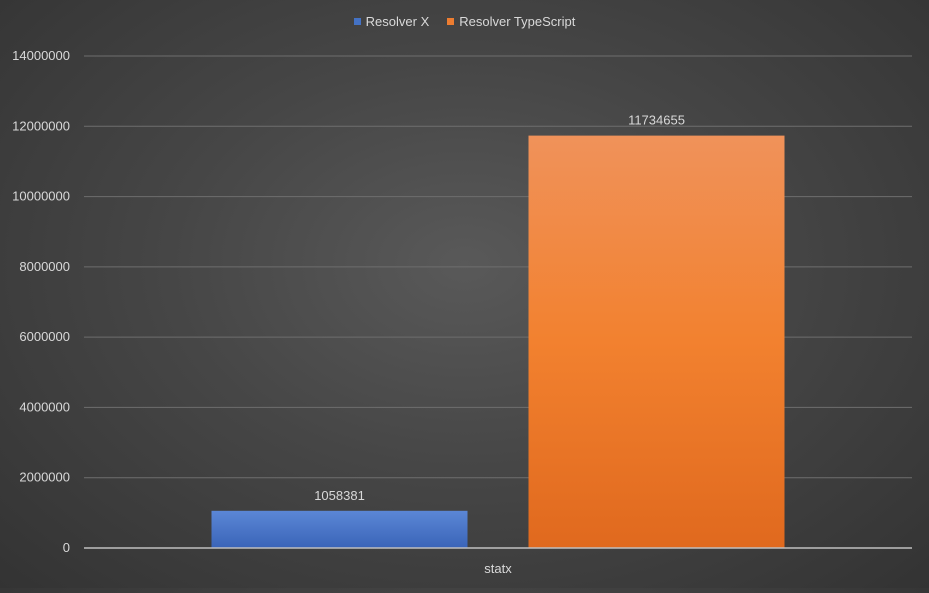  Describe the element at coordinates (44, 477) in the screenshot. I see `y-tick-label: 2000000` at that location.